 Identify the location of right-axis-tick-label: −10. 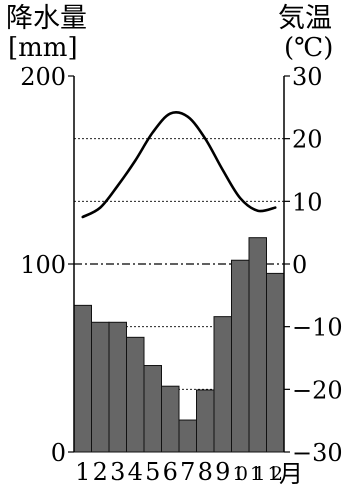
(317, 328).